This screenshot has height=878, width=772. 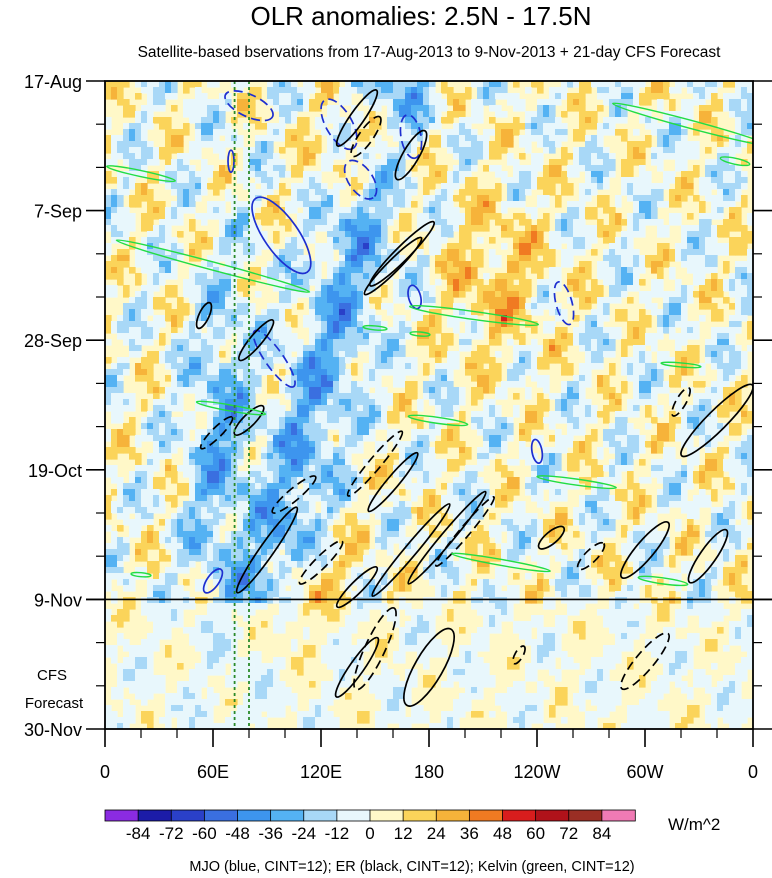 I want to click on colorbar: -84 -72 -60 -48 -36 -24 -12 0 12 24 36 48 60 72 84, so click(x=370, y=826).